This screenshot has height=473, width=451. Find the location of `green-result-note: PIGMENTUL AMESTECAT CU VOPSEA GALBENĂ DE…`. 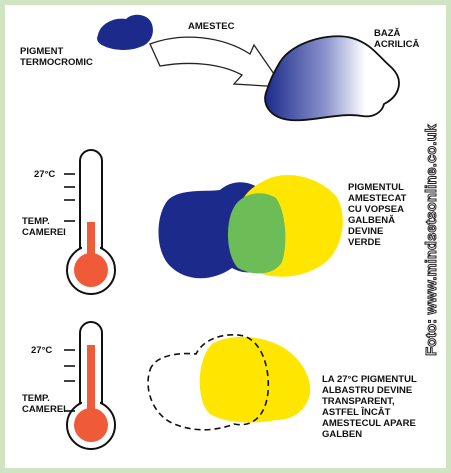

green-result-note: PIGMENTUL AMESTECAT CU VOPSEA GALBENĂ DE… is located at coordinates (377, 215).